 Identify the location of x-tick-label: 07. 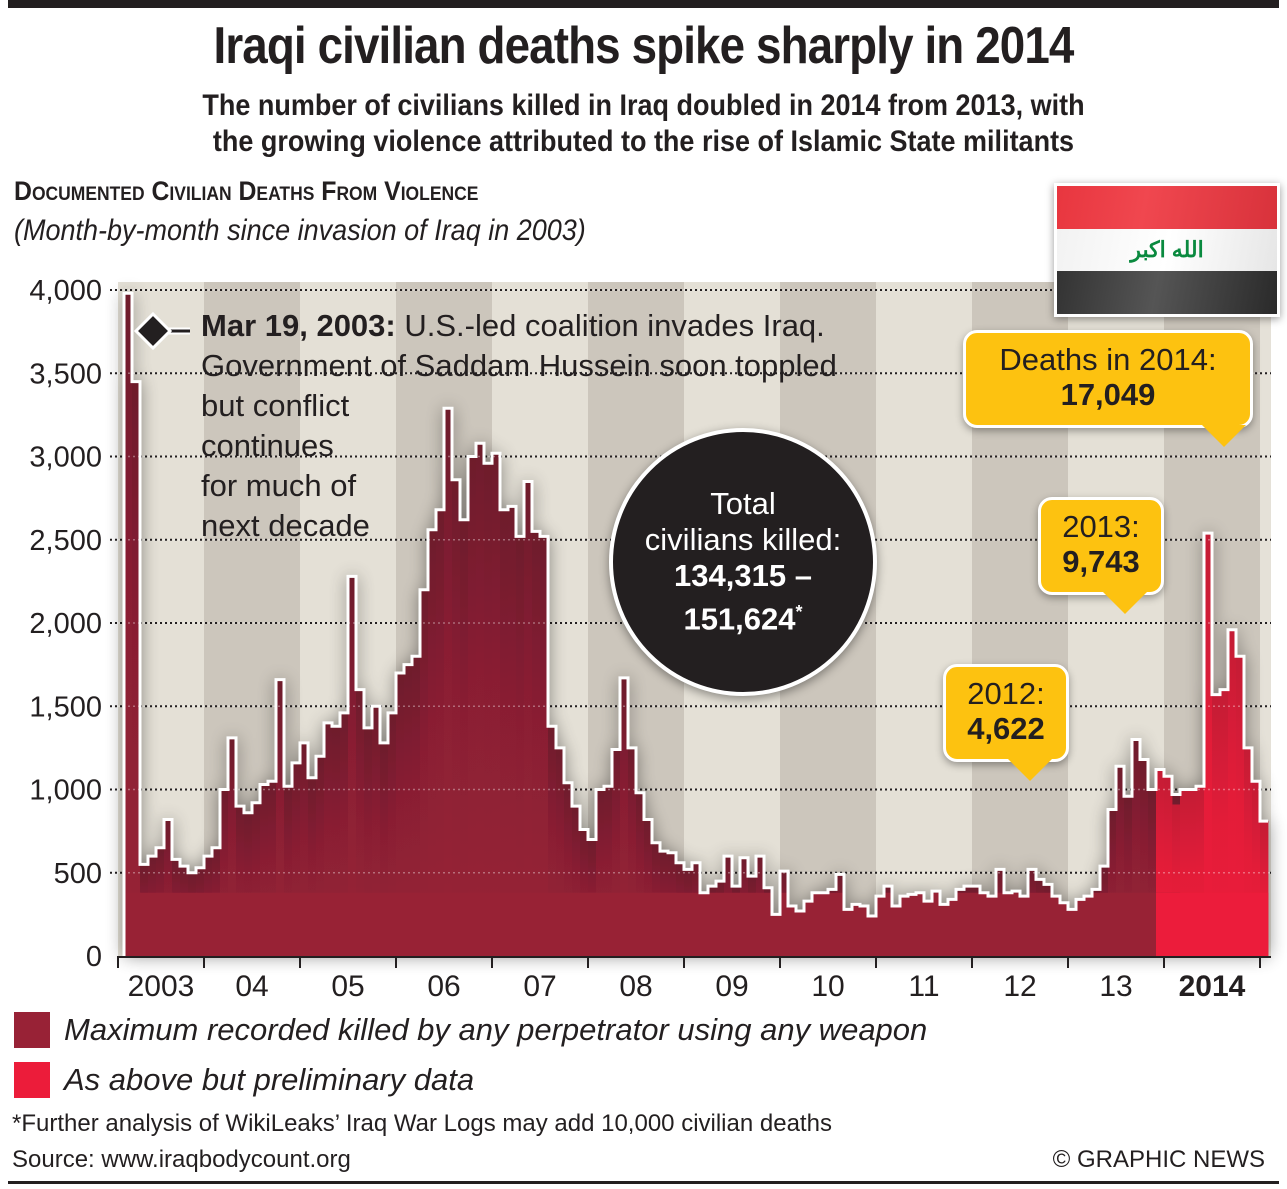
(539, 986).